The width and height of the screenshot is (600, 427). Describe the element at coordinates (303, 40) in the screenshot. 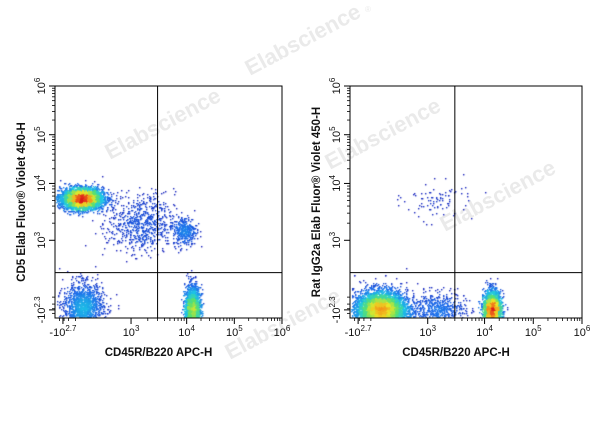

I see `watermark-text: Elabscience` at that location.